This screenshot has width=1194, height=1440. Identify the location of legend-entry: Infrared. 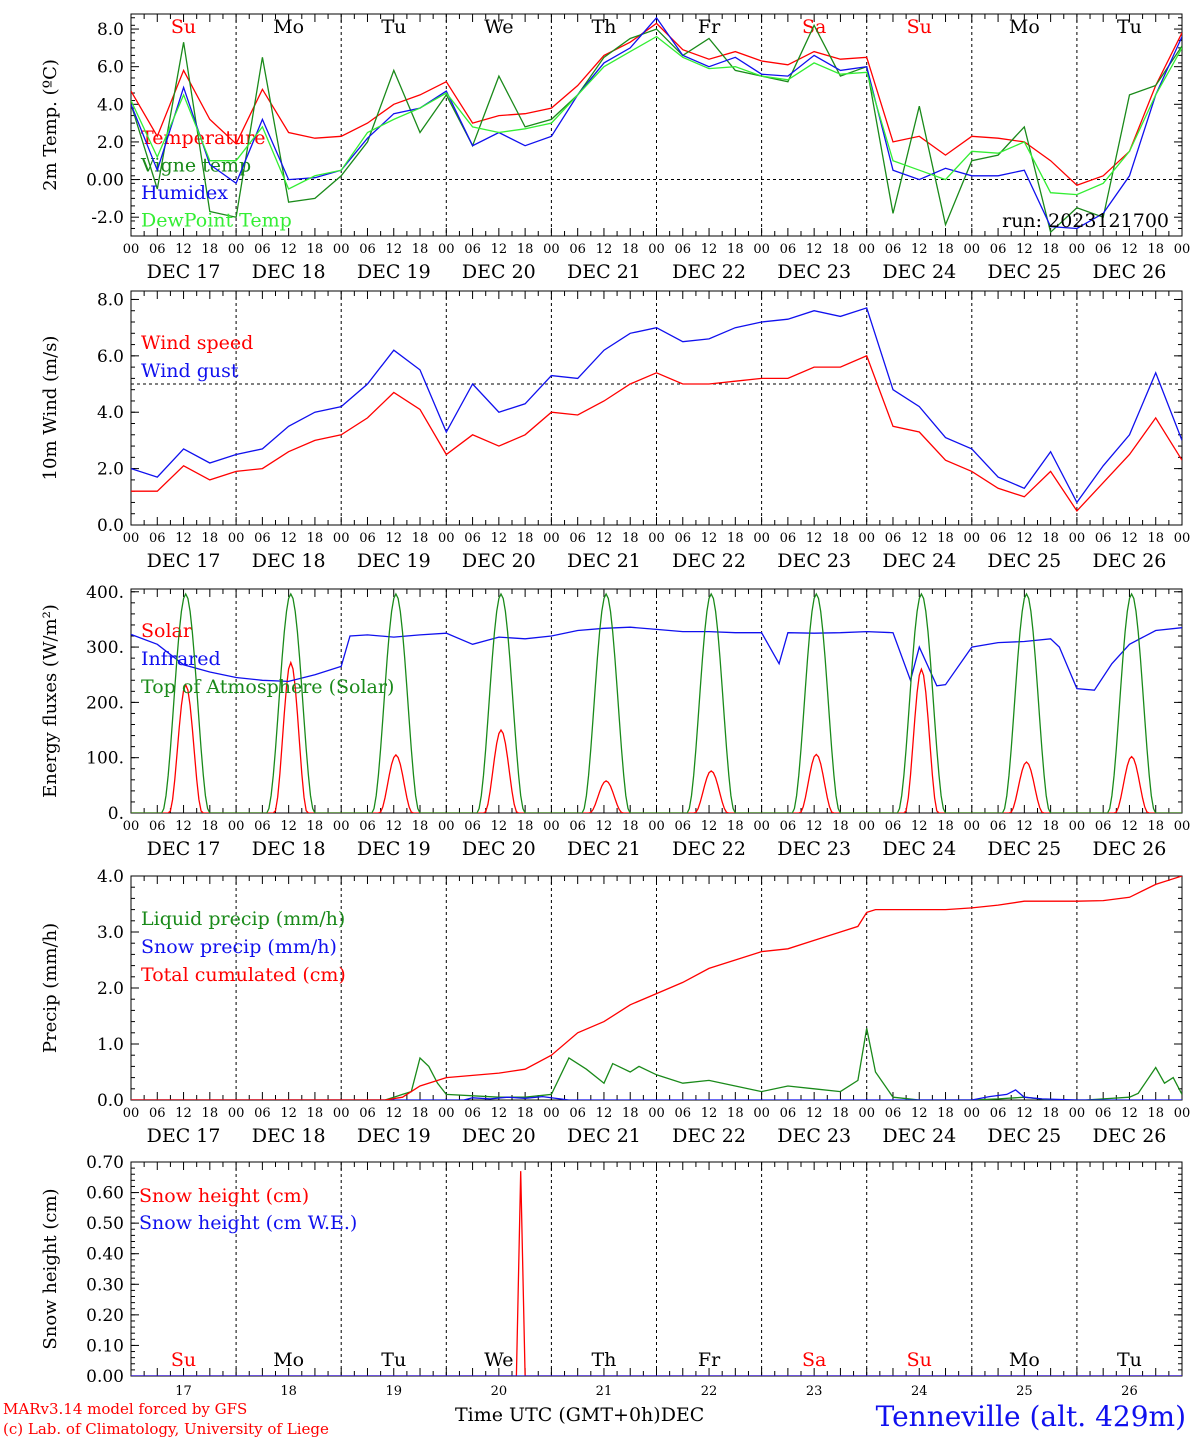
(181, 659).